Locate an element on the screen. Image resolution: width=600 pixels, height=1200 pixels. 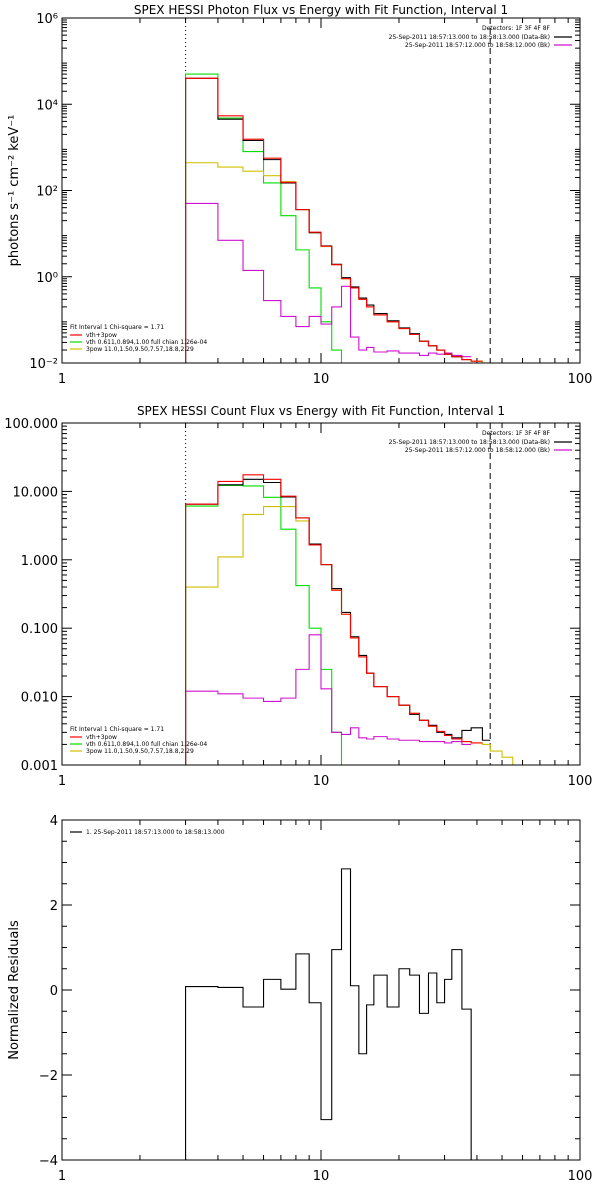
y-axis-label: photons s⁻¹ cm⁻² keV⁻¹ is located at coordinates (14, 191).